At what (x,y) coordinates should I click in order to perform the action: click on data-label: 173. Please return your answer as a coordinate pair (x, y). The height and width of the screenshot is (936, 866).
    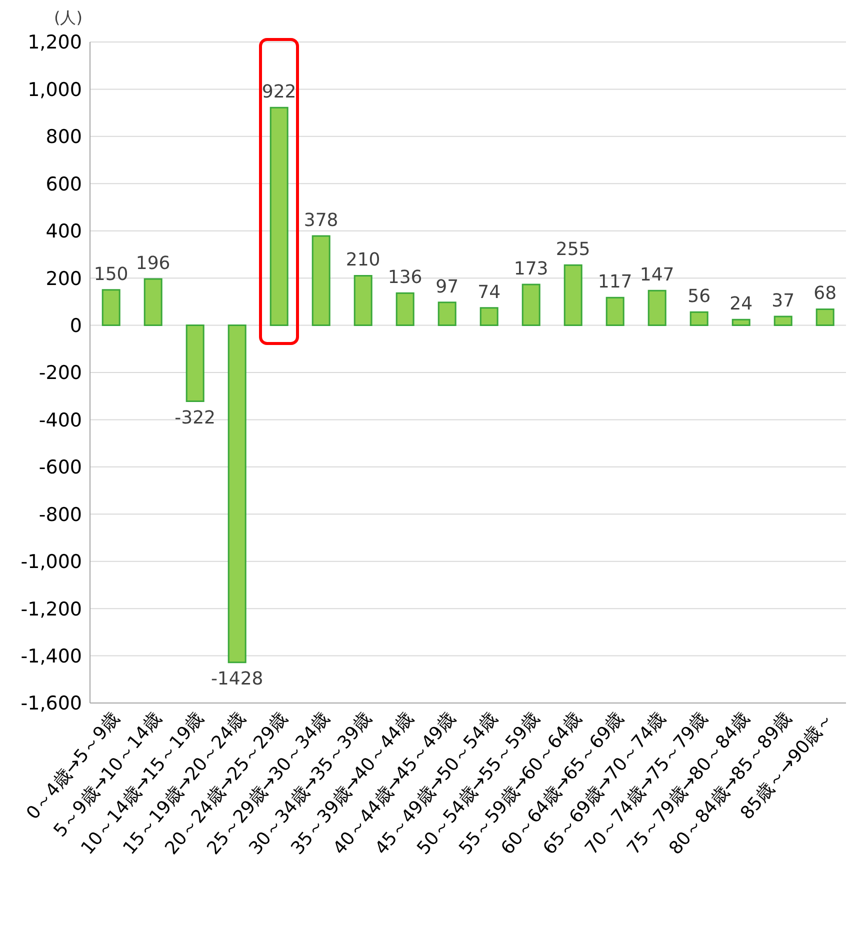
    Looking at the image, I should click on (531, 269).